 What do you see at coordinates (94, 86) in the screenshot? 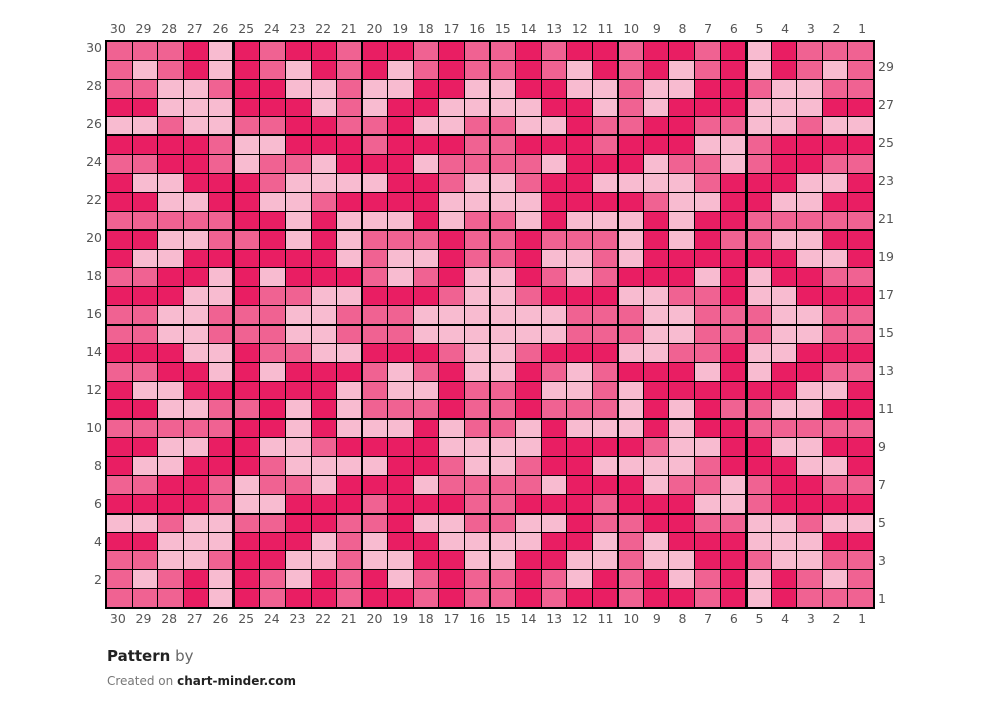
I see `row-label-left: 28` at bounding box center [94, 86].